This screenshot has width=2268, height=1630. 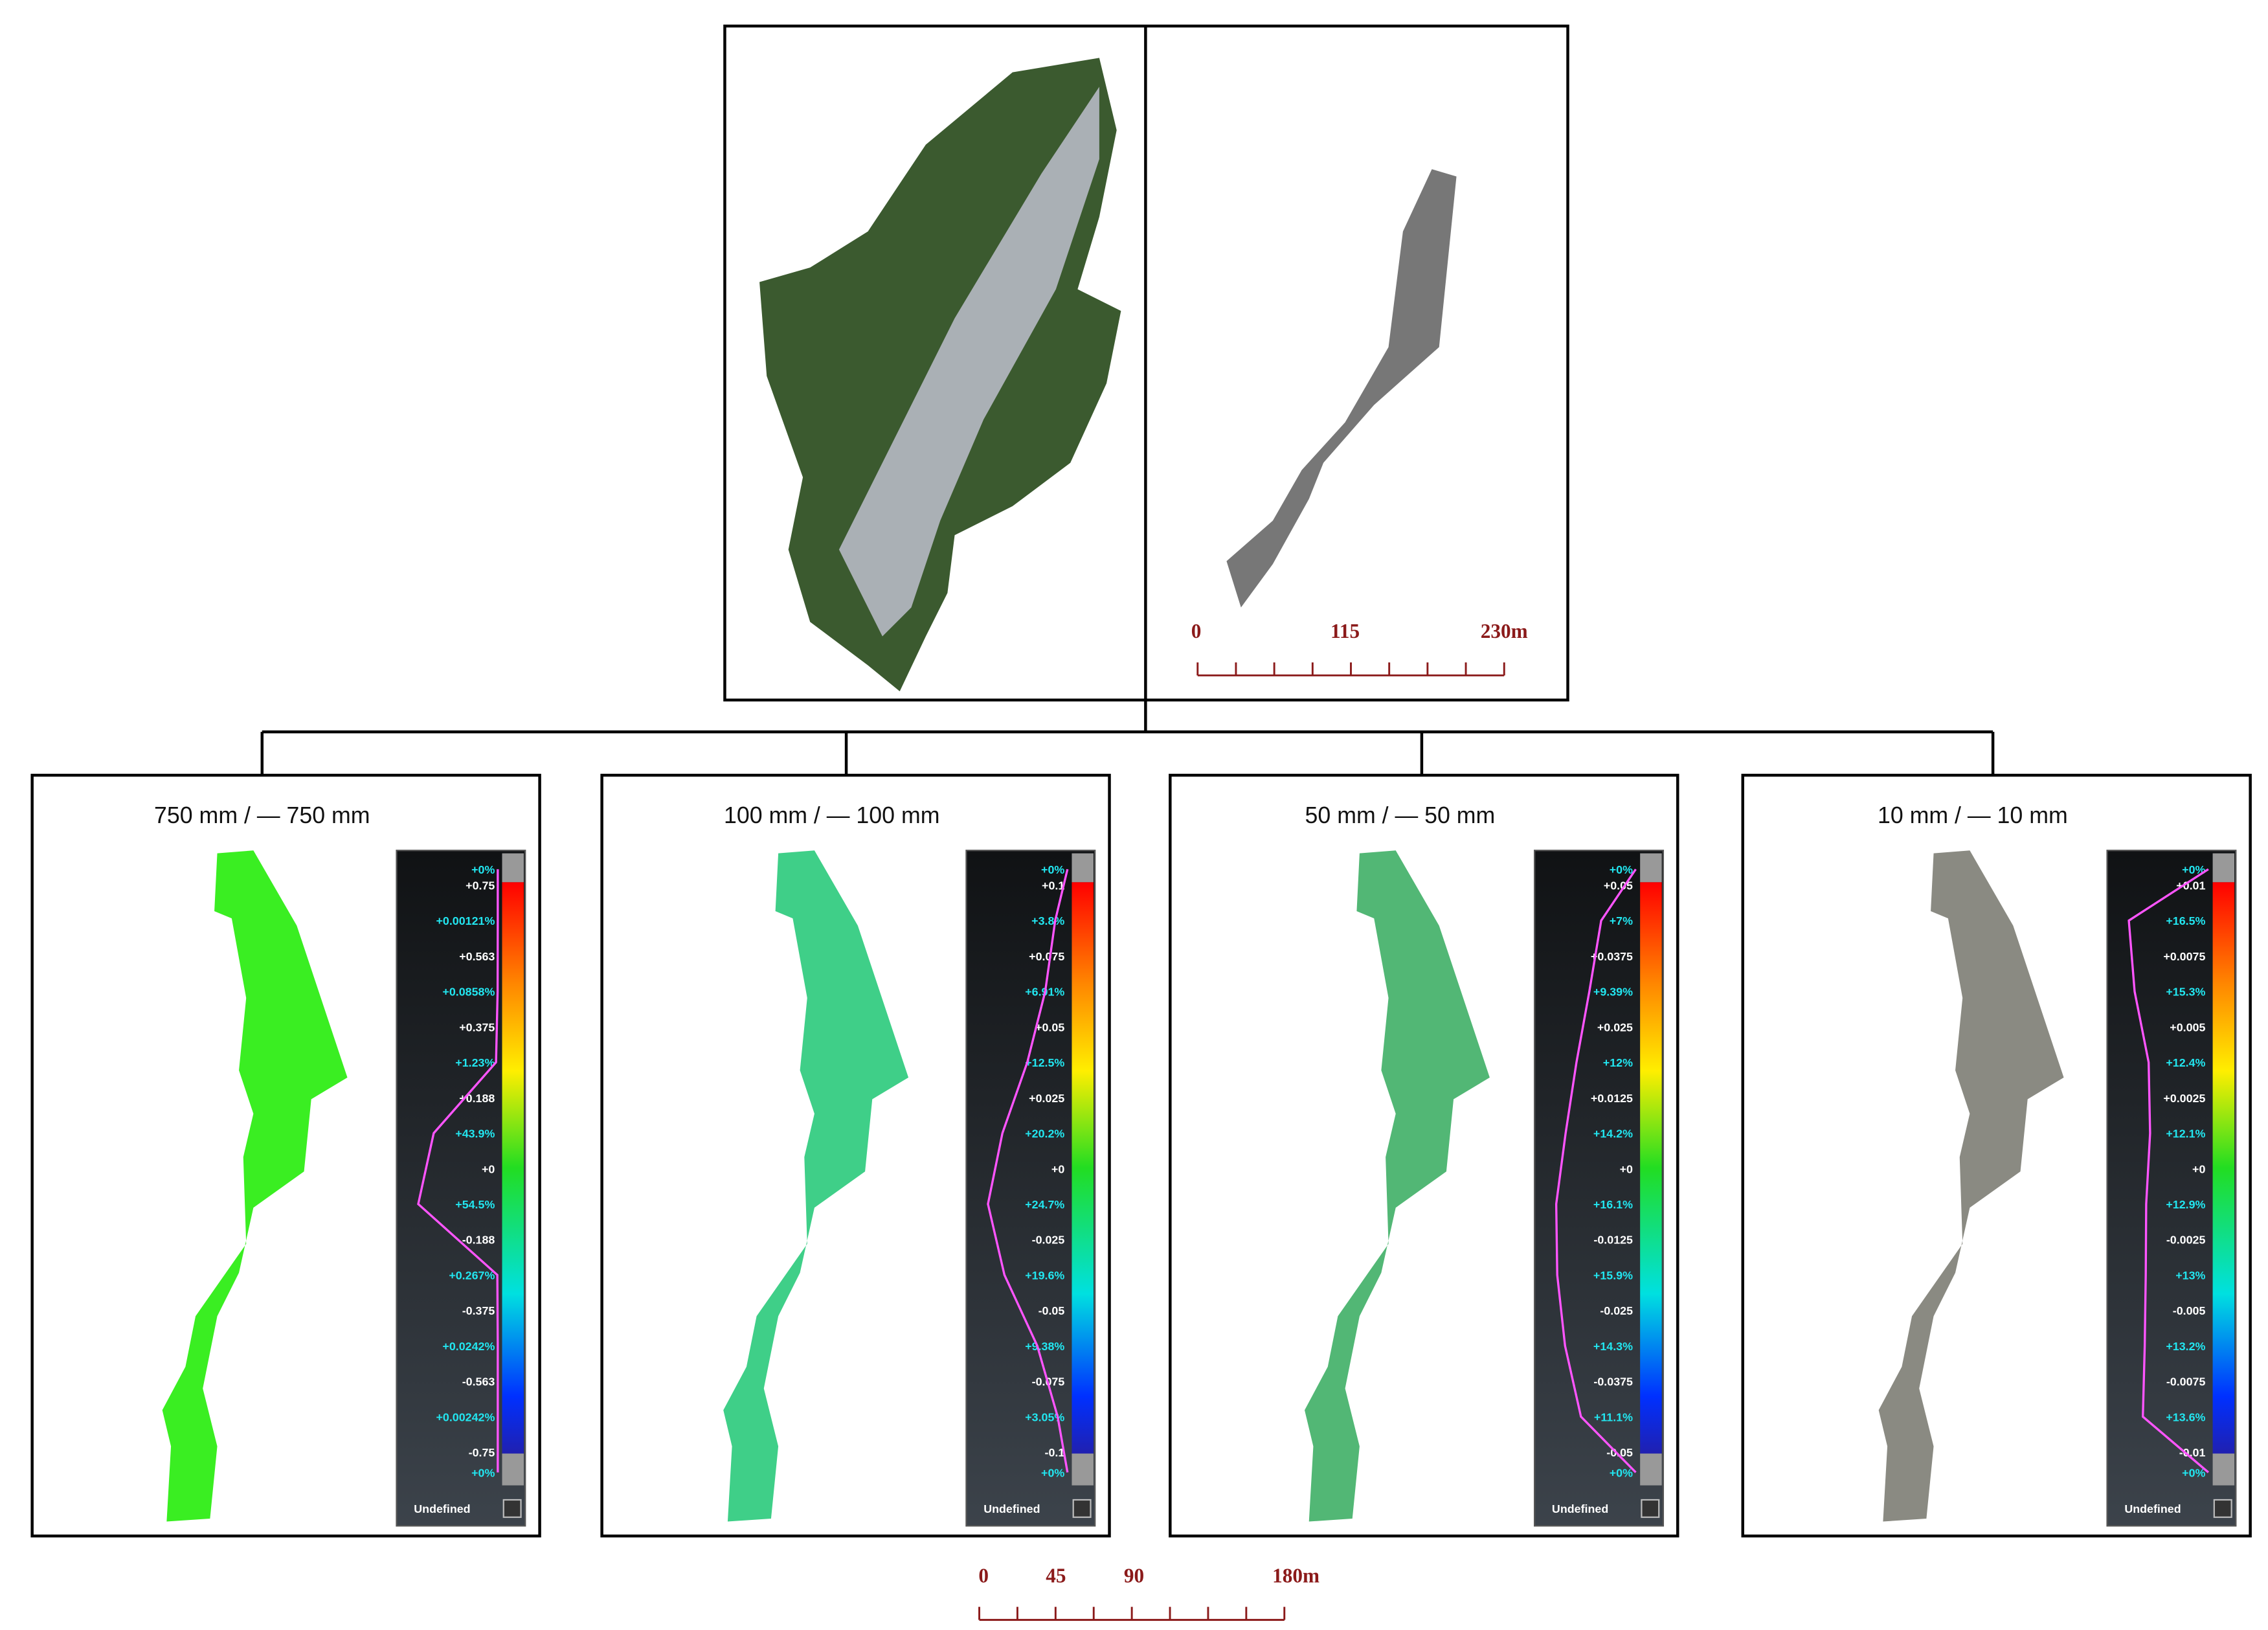 I want to click on legend-label: +12.5%, so click(x=1045, y=1062).